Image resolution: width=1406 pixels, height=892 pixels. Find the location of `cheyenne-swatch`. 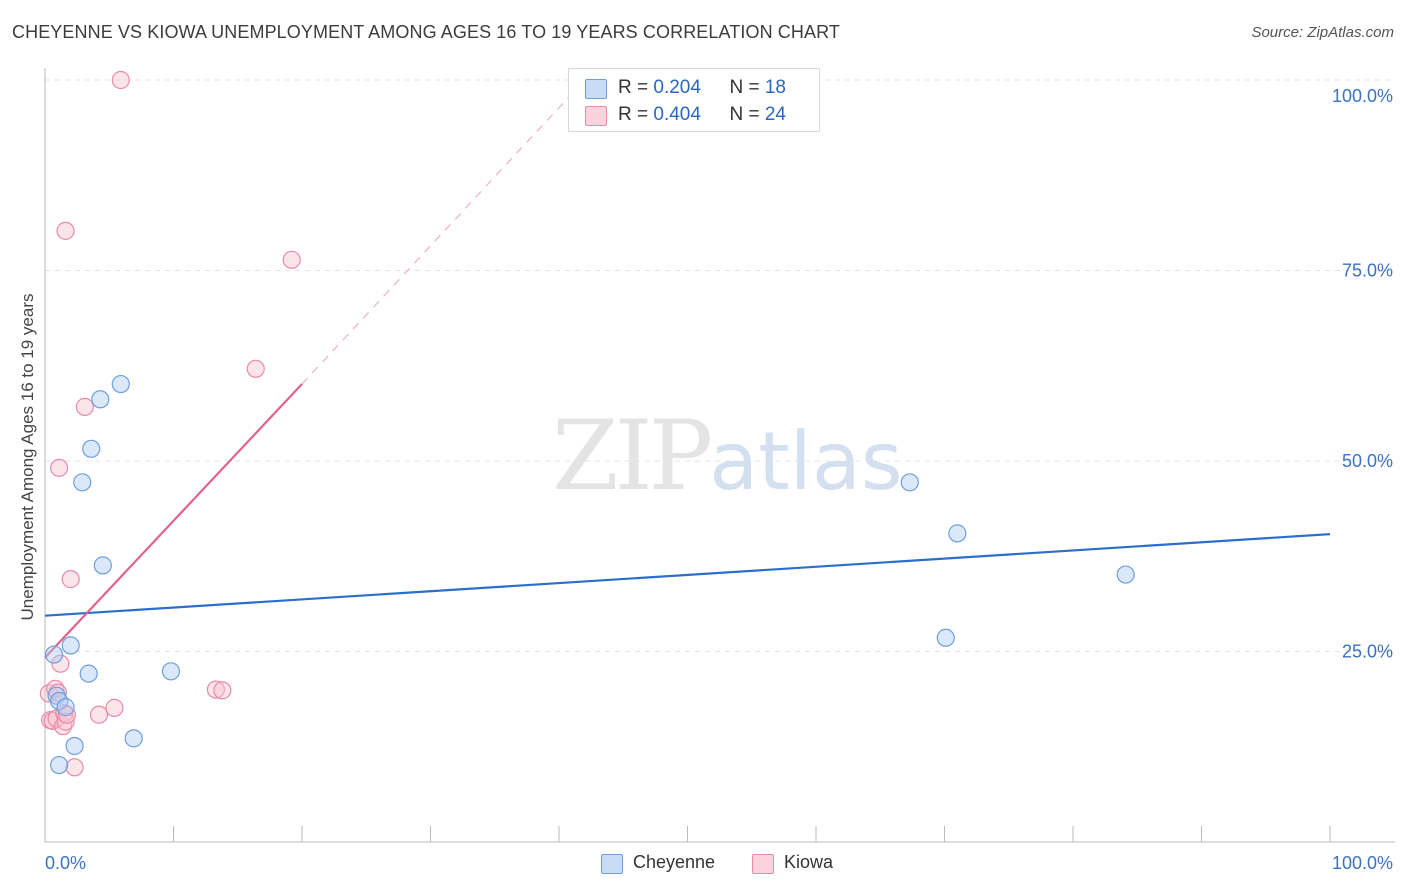

cheyenne-swatch is located at coordinates (596, 89).